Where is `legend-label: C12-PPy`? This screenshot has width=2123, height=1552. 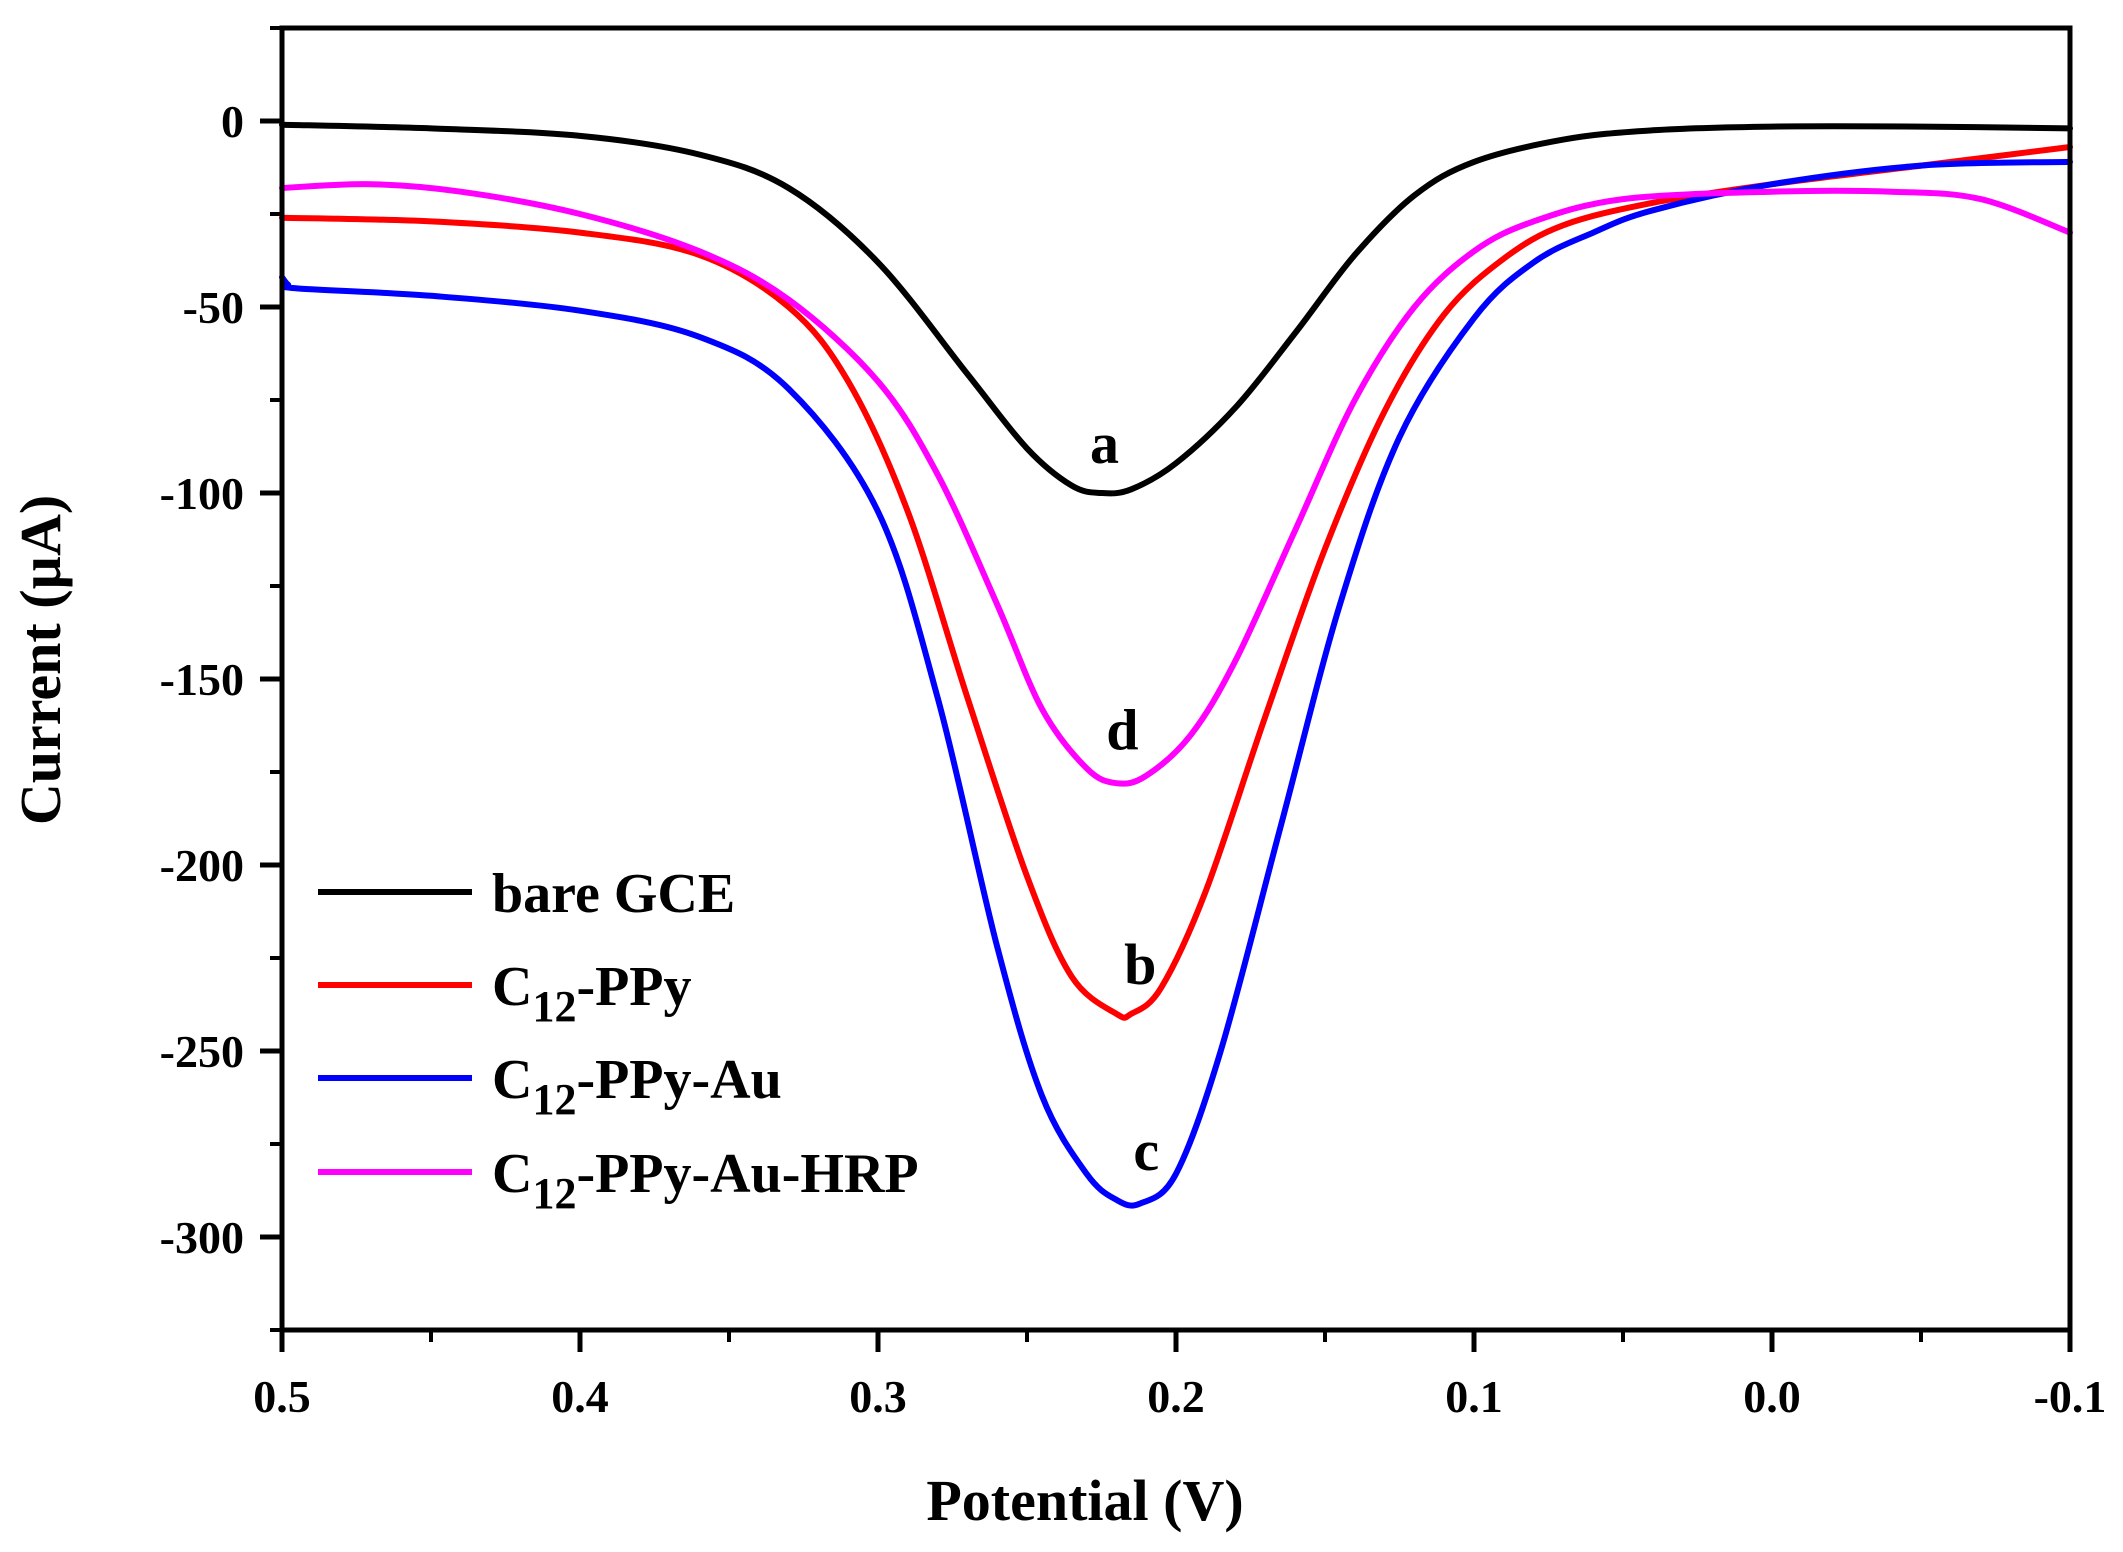 legend-label: C12-PPy is located at coordinates (592, 993).